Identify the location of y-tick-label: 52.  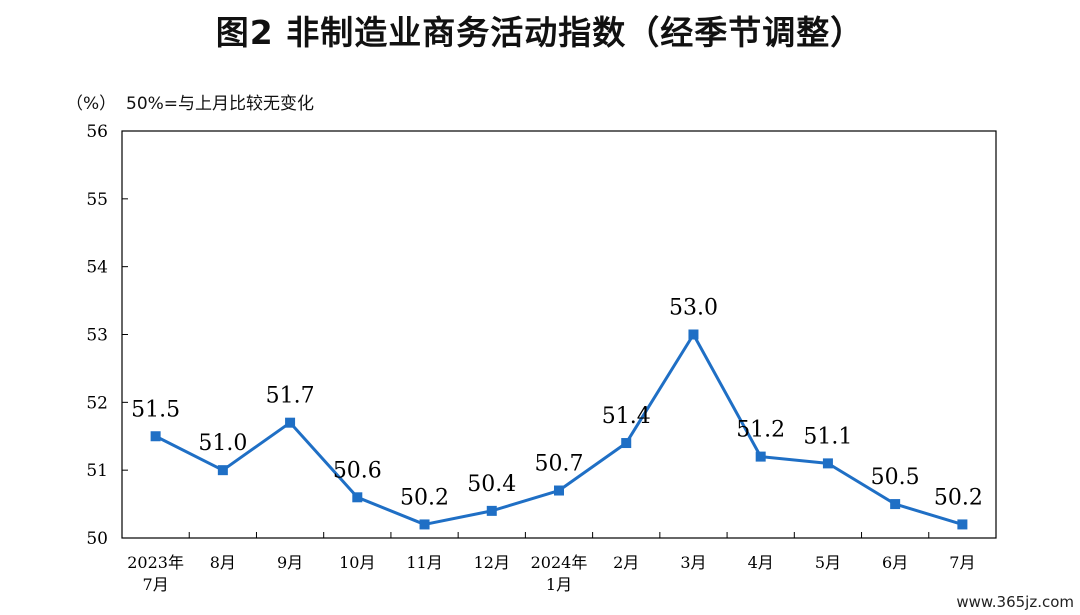
(97, 403).